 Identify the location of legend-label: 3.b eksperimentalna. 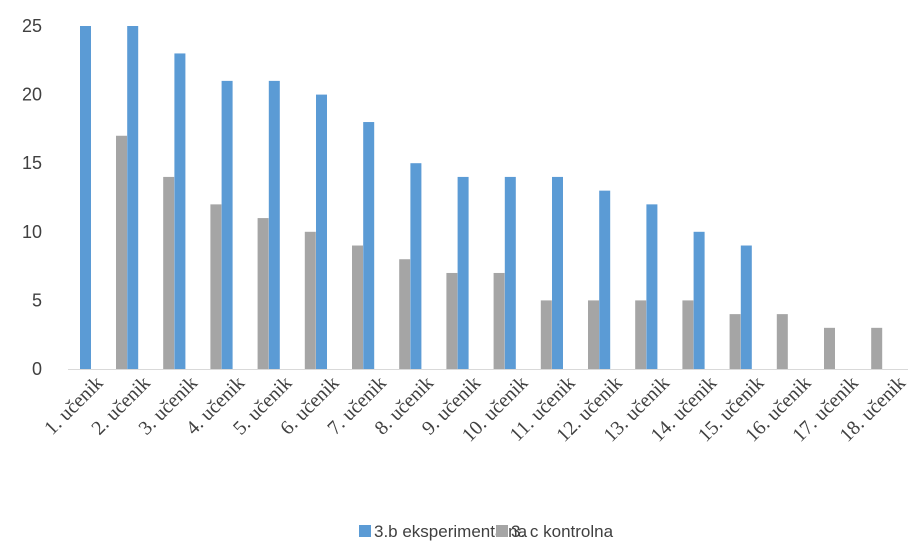
(451, 531).